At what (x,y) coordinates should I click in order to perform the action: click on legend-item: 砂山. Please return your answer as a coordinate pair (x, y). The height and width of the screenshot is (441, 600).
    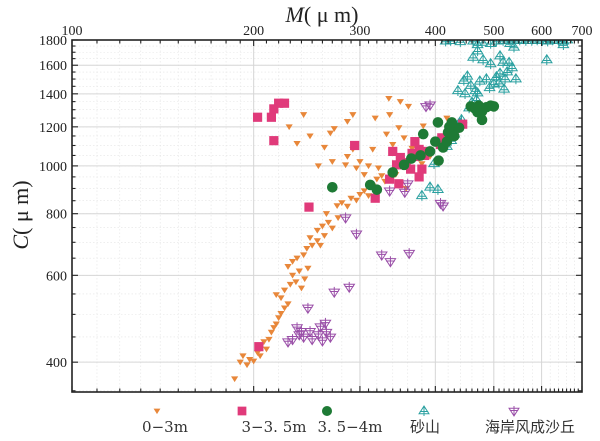
    Looking at the image, I should click on (425, 420).